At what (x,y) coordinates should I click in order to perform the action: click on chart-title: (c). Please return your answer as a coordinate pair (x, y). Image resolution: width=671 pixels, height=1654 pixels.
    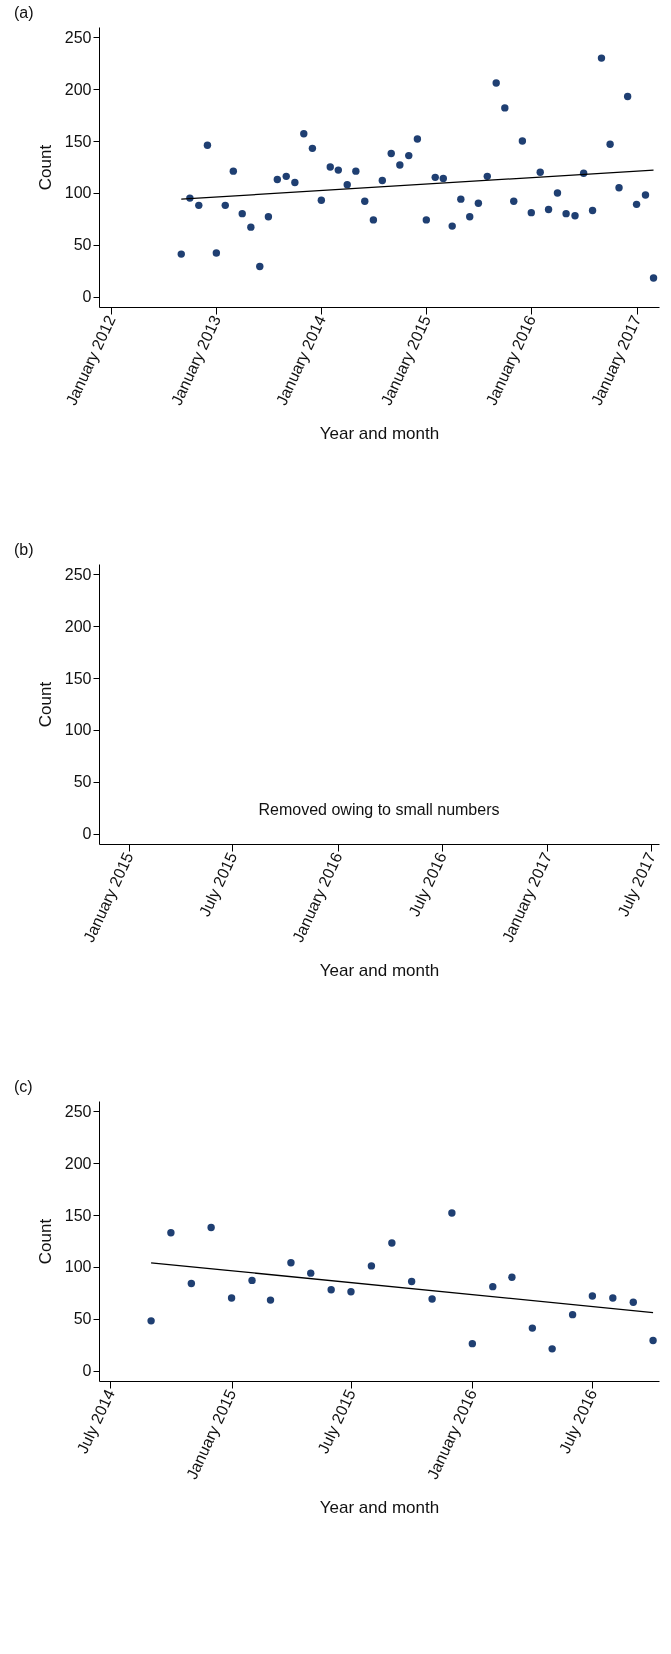
    Looking at the image, I should click on (23, 1086).